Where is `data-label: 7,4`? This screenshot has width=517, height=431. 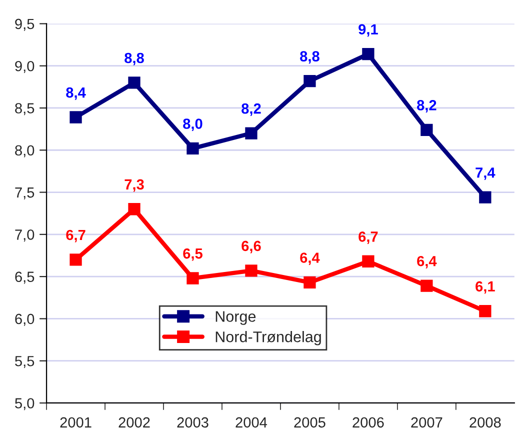 data-label: 7,4 is located at coordinates (486, 174).